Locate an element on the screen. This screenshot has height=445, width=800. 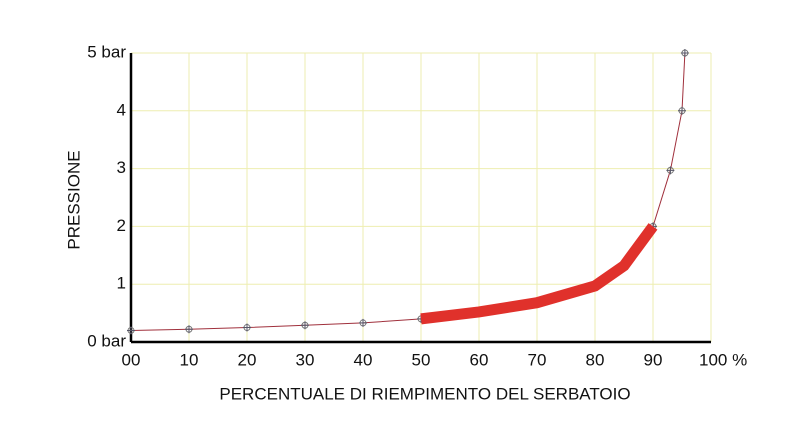
x-tick-label: 70 is located at coordinates (537, 359).